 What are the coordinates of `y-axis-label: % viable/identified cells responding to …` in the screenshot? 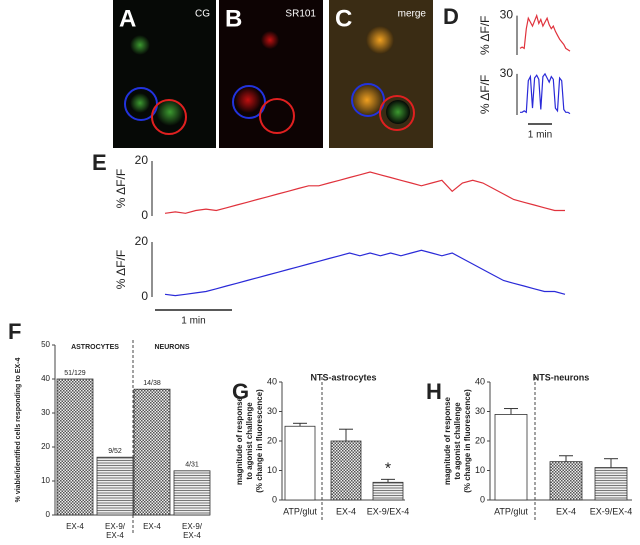 It's located at (18, 430).